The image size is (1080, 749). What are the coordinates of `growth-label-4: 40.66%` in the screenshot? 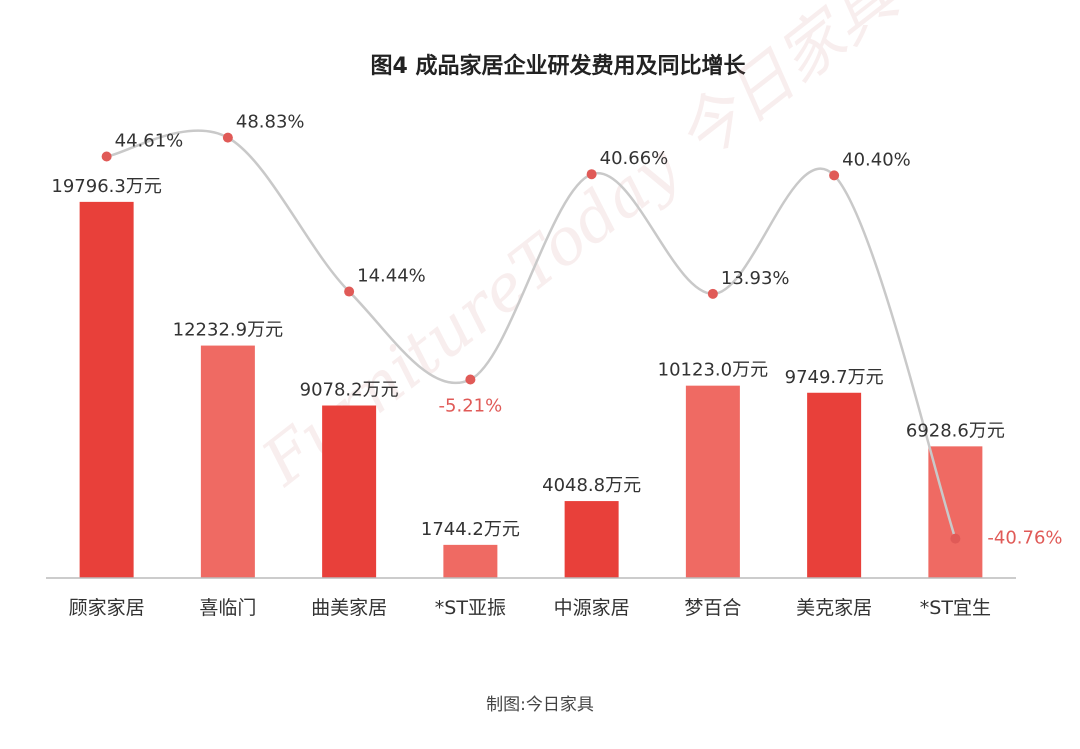 It's located at (634, 158).